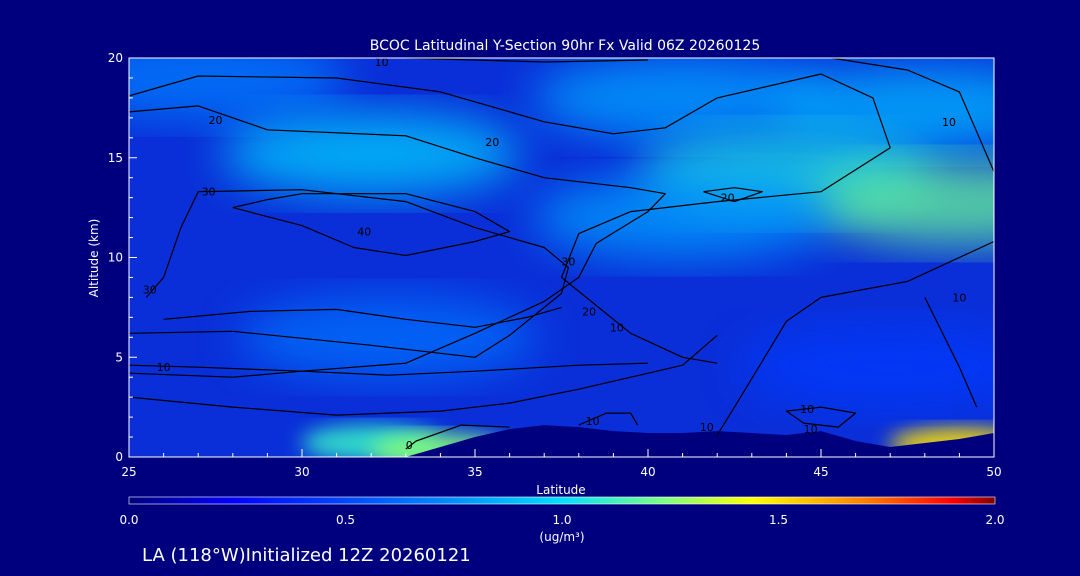  What do you see at coordinates (164, 367) in the screenshot?
I see `contour-label-11: 10` at bounding box center [164, 367].